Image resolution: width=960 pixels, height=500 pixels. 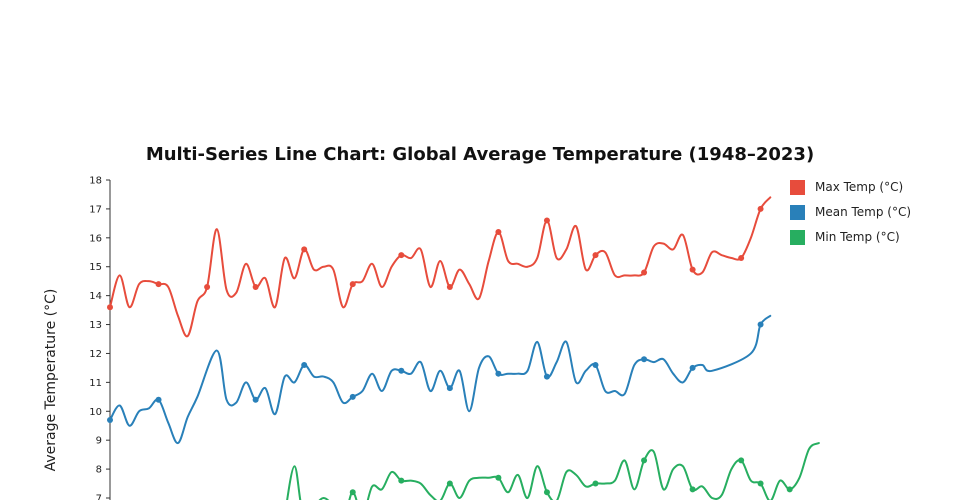 I want to click on series-line-min-temp, so click(x=553, y=471).